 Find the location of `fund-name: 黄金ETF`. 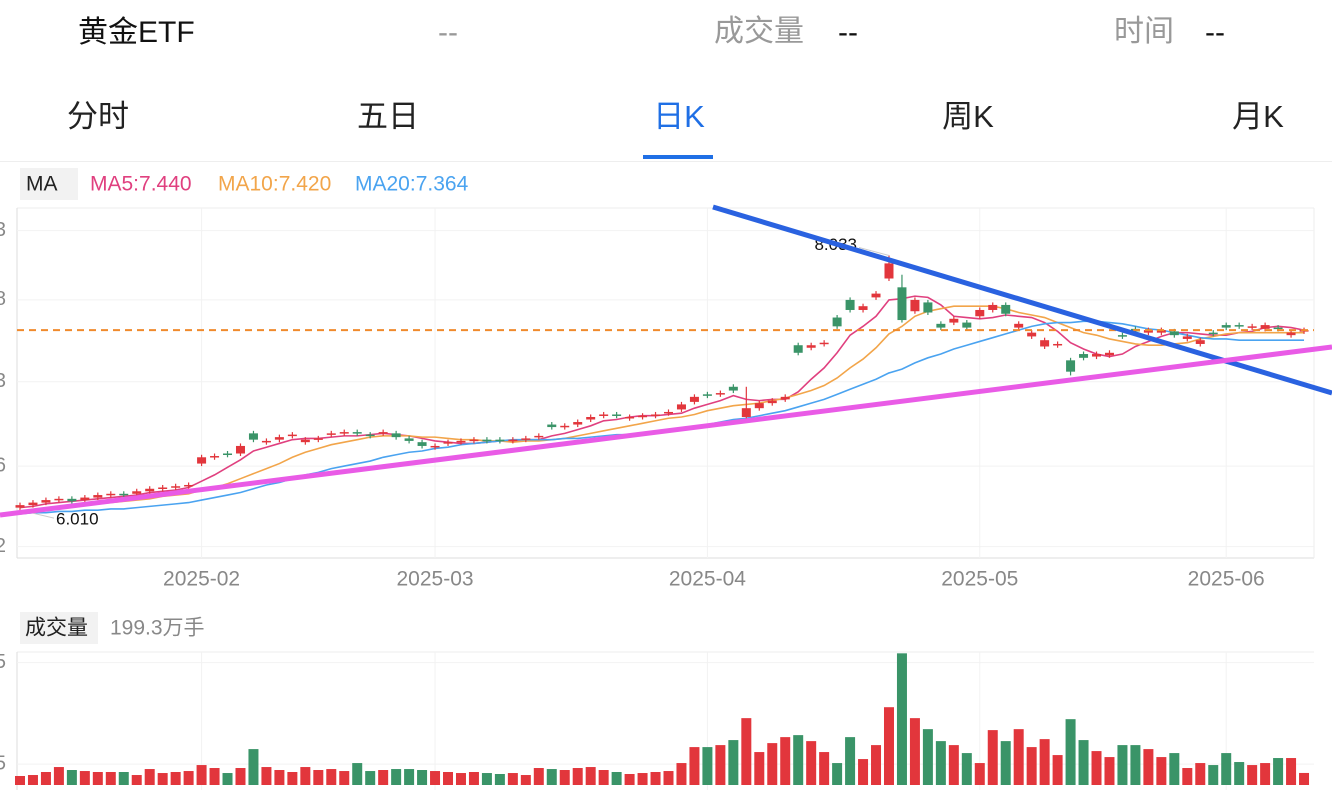

fund-name: 黄金ETF is located at coordinates (136, 32).